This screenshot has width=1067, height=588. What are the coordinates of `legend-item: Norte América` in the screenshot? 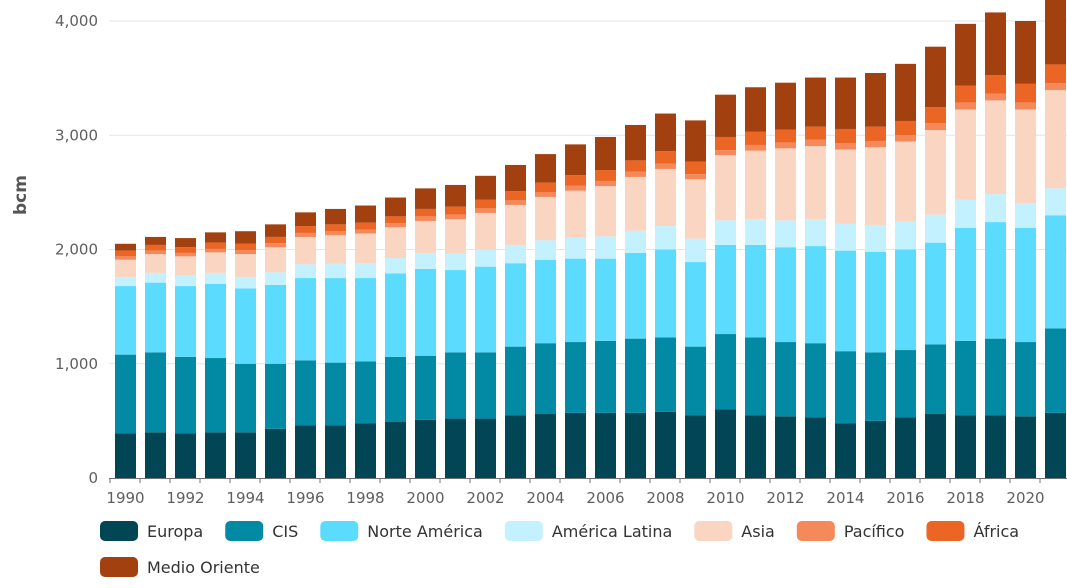 It's located at (401, 531).